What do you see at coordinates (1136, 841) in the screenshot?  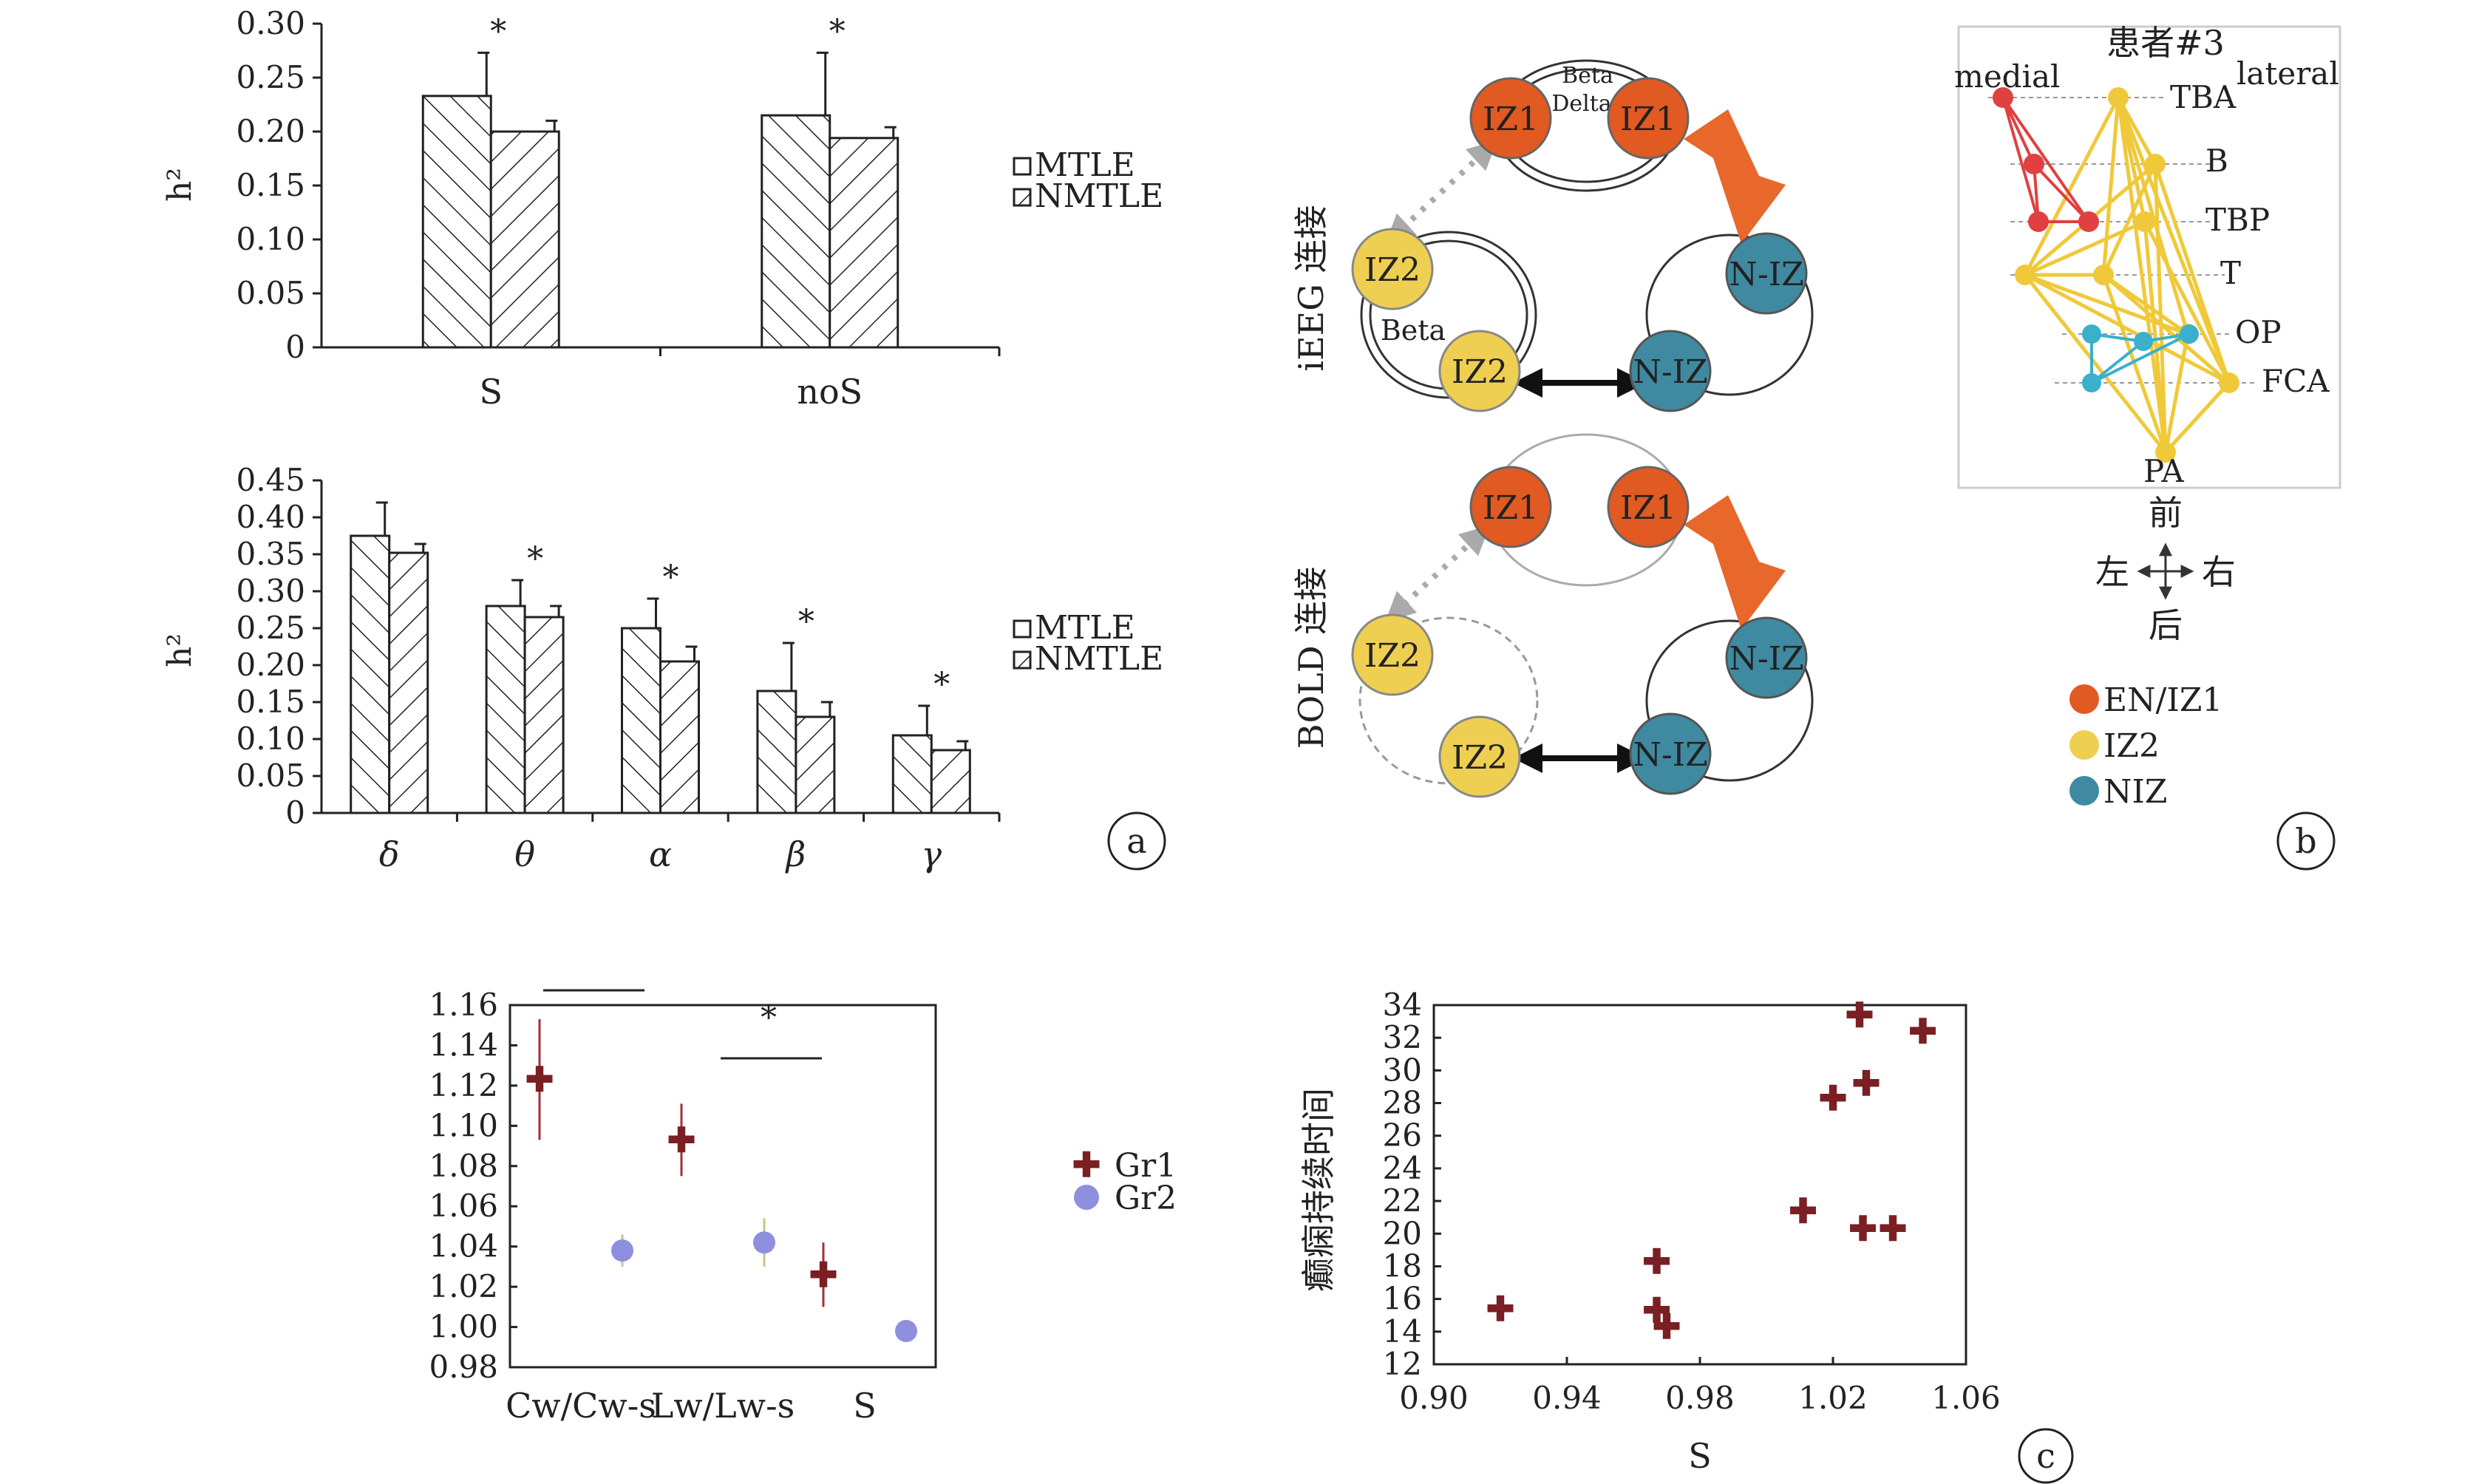 I see `panel-label-a: a` at bounding box center [1136, 841].